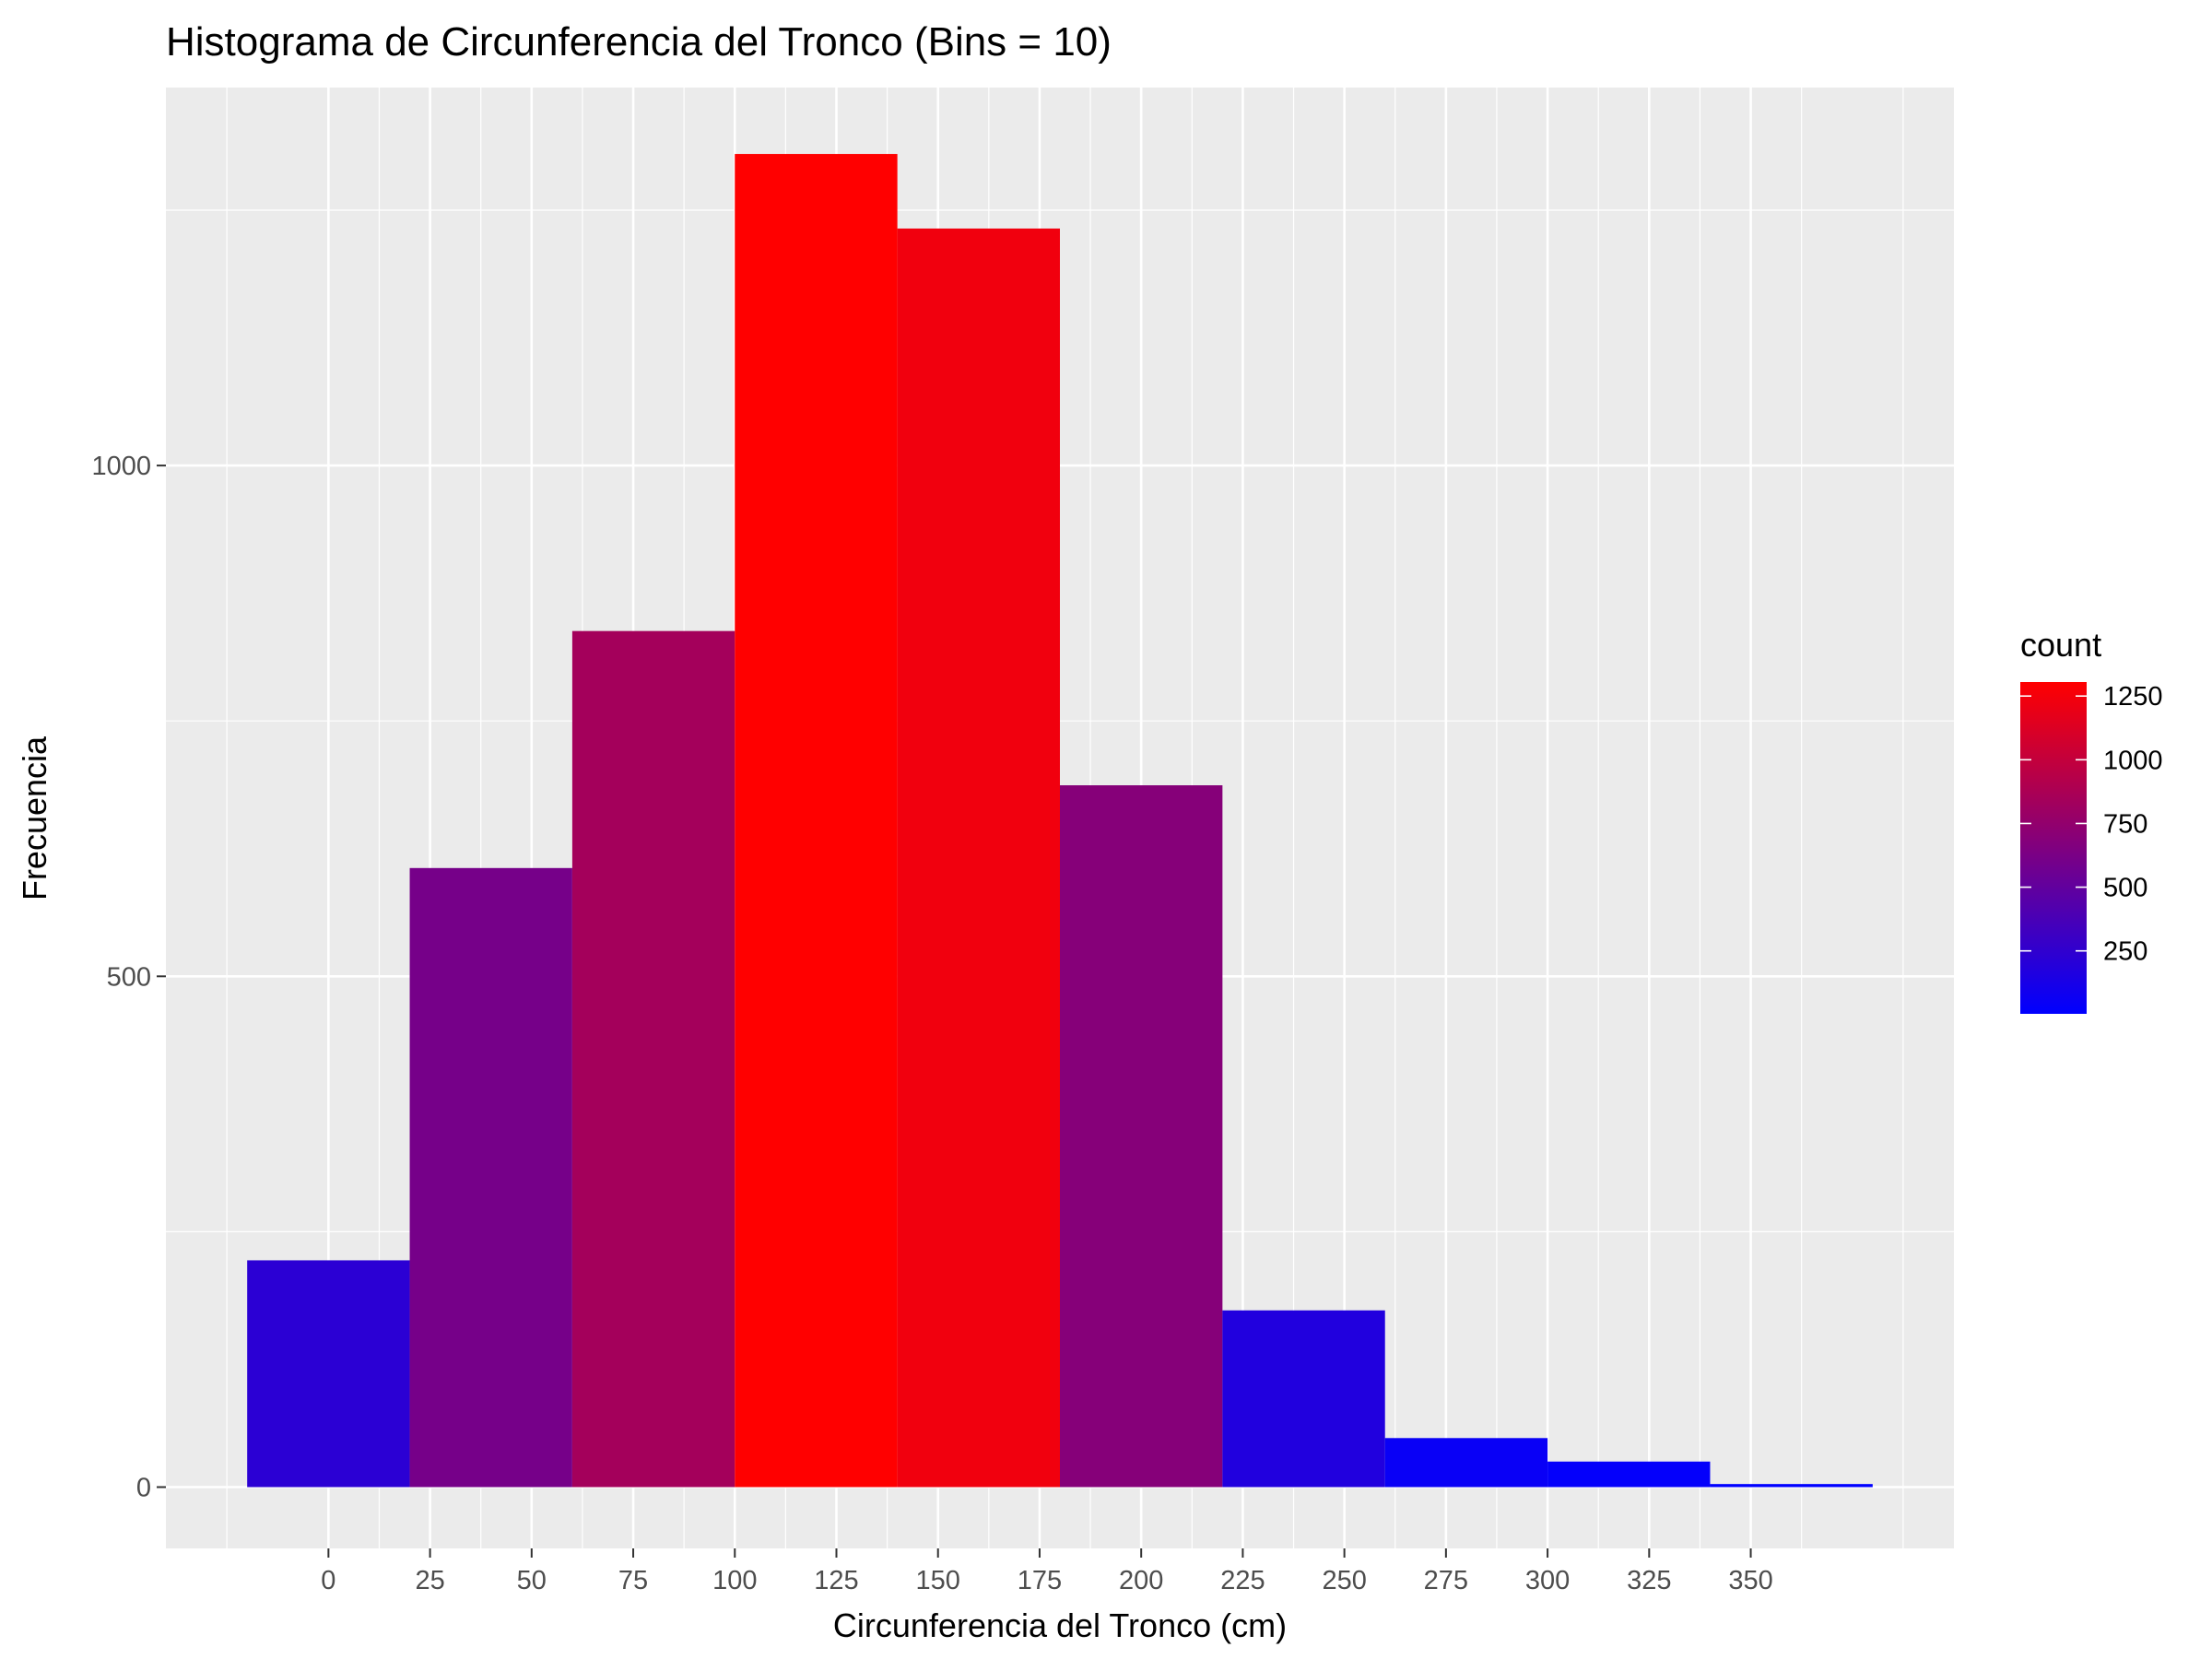  I want to click on x-tick-label: 350, so click(1750, 1580).